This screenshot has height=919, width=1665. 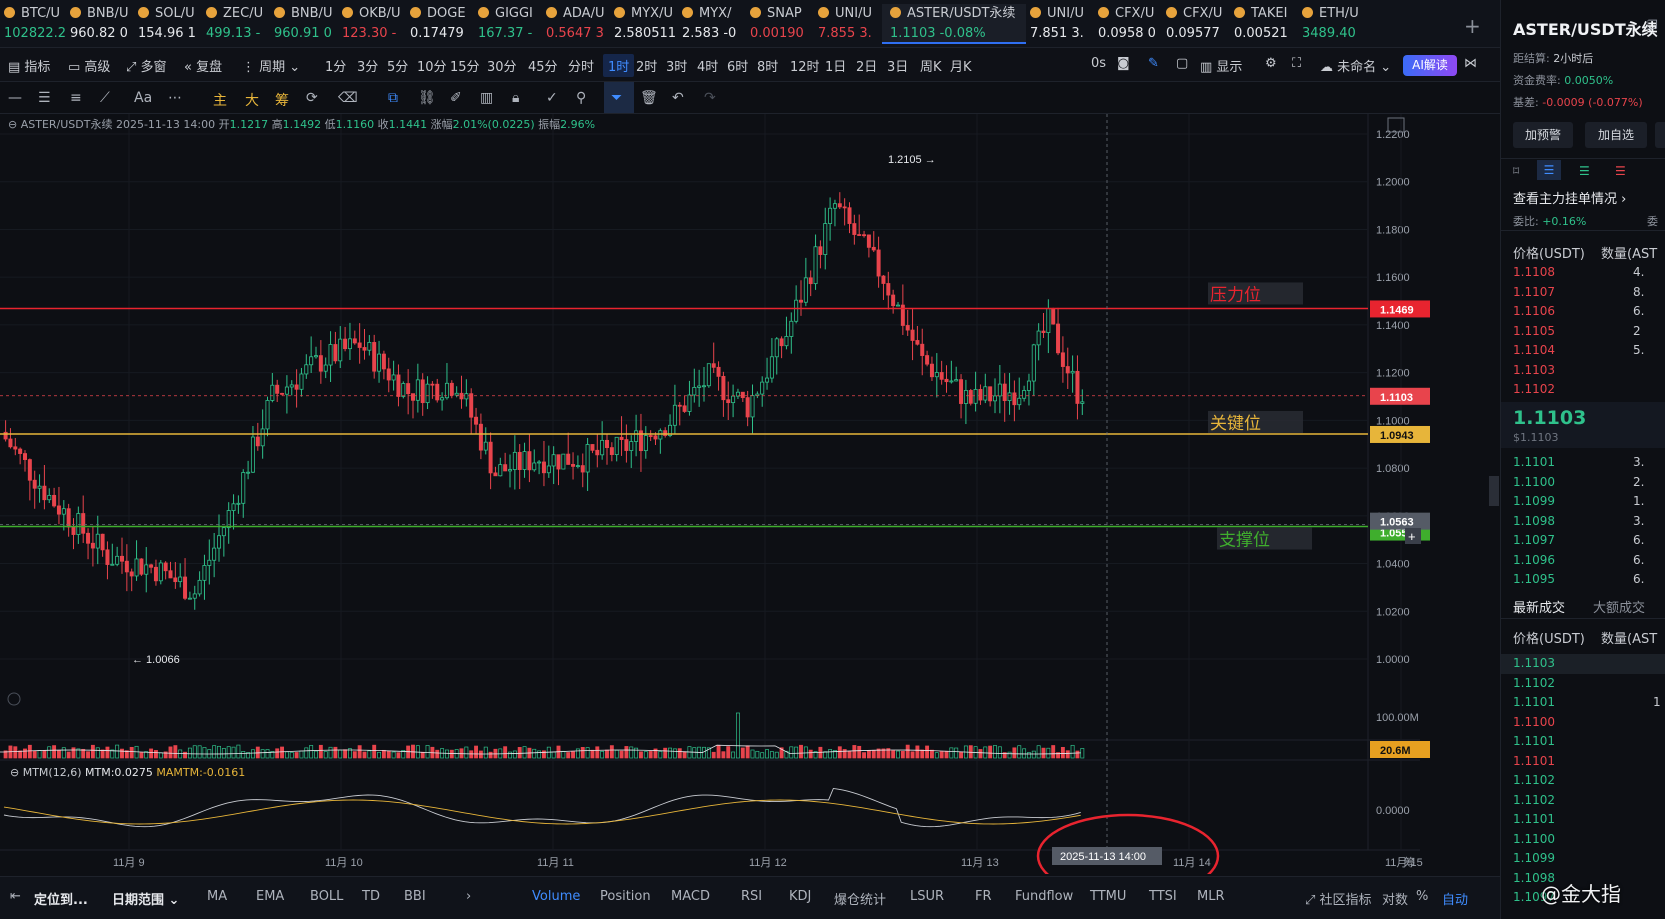 I want to click on add-alert-button: 加预警, so click(x=1543, y=135).